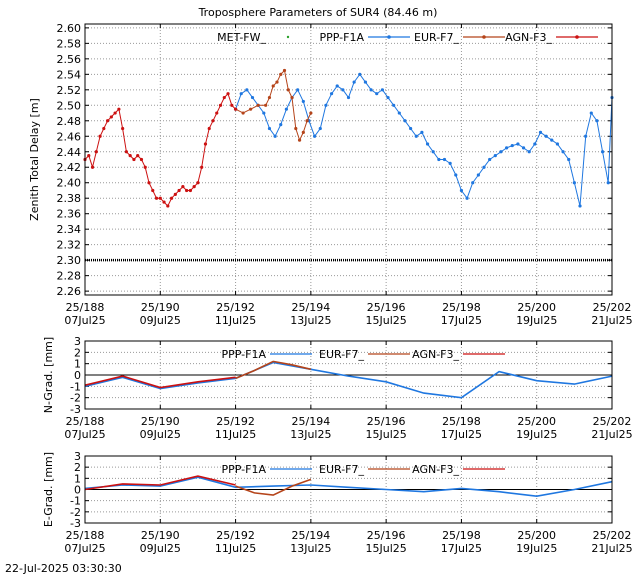 This screenshot has height=576, width=640. What do you see at coordinates (63, 568) in the screenshot?
I see `footer-timestamp: 22-Jul-2025 03:30:30` at bounding box center [63, 568].